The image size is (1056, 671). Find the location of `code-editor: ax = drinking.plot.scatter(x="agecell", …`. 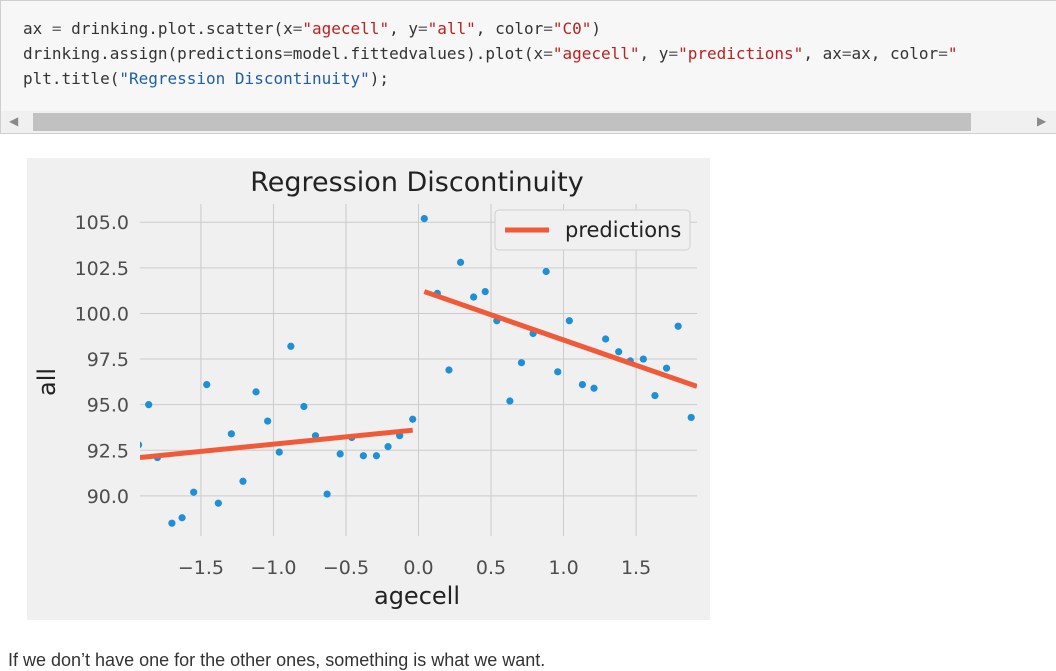

code-editor: ax = drinking.plot.scatter(x="agecell", … is located at coordinates (490, 53).